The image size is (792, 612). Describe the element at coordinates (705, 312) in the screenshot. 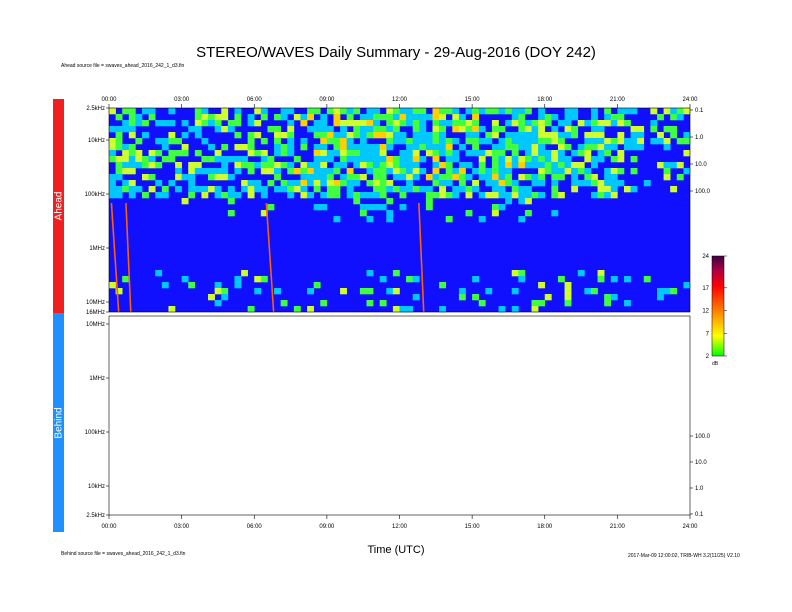

I see `colorbar-tick-label: 12` at that location.